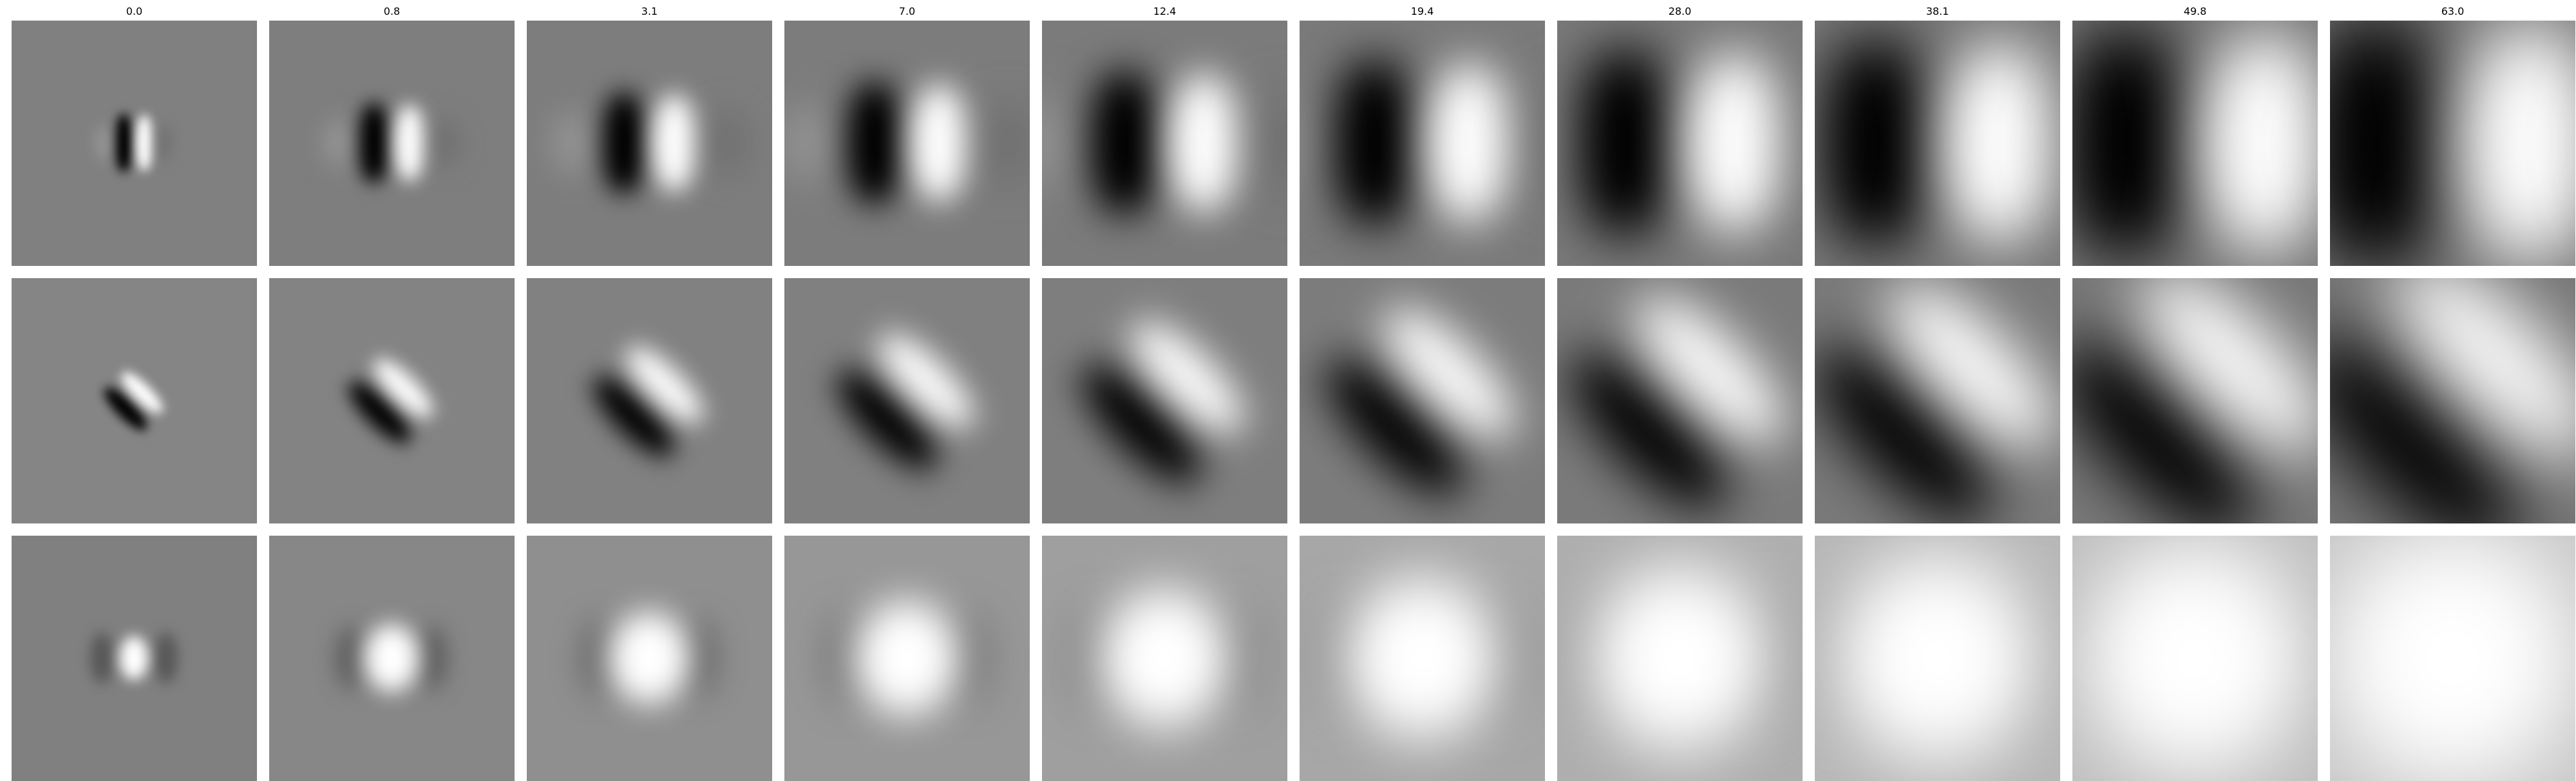 The width and height of the screenshot is (2576, 781). Describe the element at coordinates (907, 400) in the screenshot. I see `image-panel-r1-c3` at that location.